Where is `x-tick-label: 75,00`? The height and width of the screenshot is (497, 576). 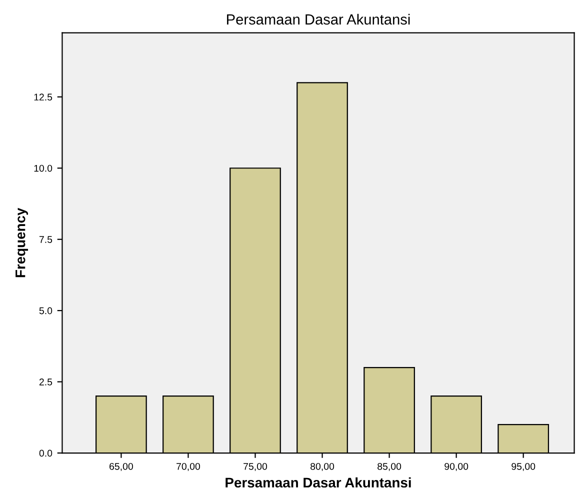
x-tick-label: 75,00 is located at coordinates (256, 467).